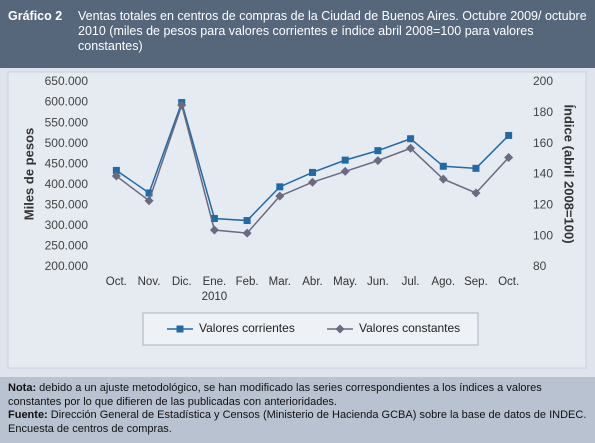 This screenshot has height=443, width=595. What do you see at coordinates (181, 282) in the screenshot?
I see `x-tick-label: Dic.` at bounding box center [181, 282].